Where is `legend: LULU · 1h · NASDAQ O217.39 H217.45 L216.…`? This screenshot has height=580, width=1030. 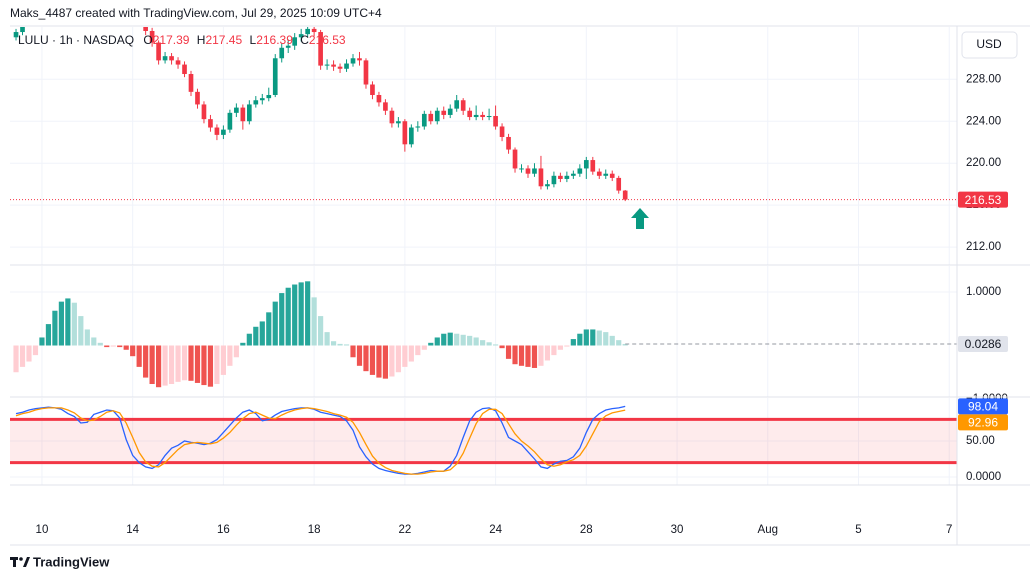 legend: LULU · 1h · NASDAQ O217.39 H217.45 L216.… is located at coordinates (182, 40).